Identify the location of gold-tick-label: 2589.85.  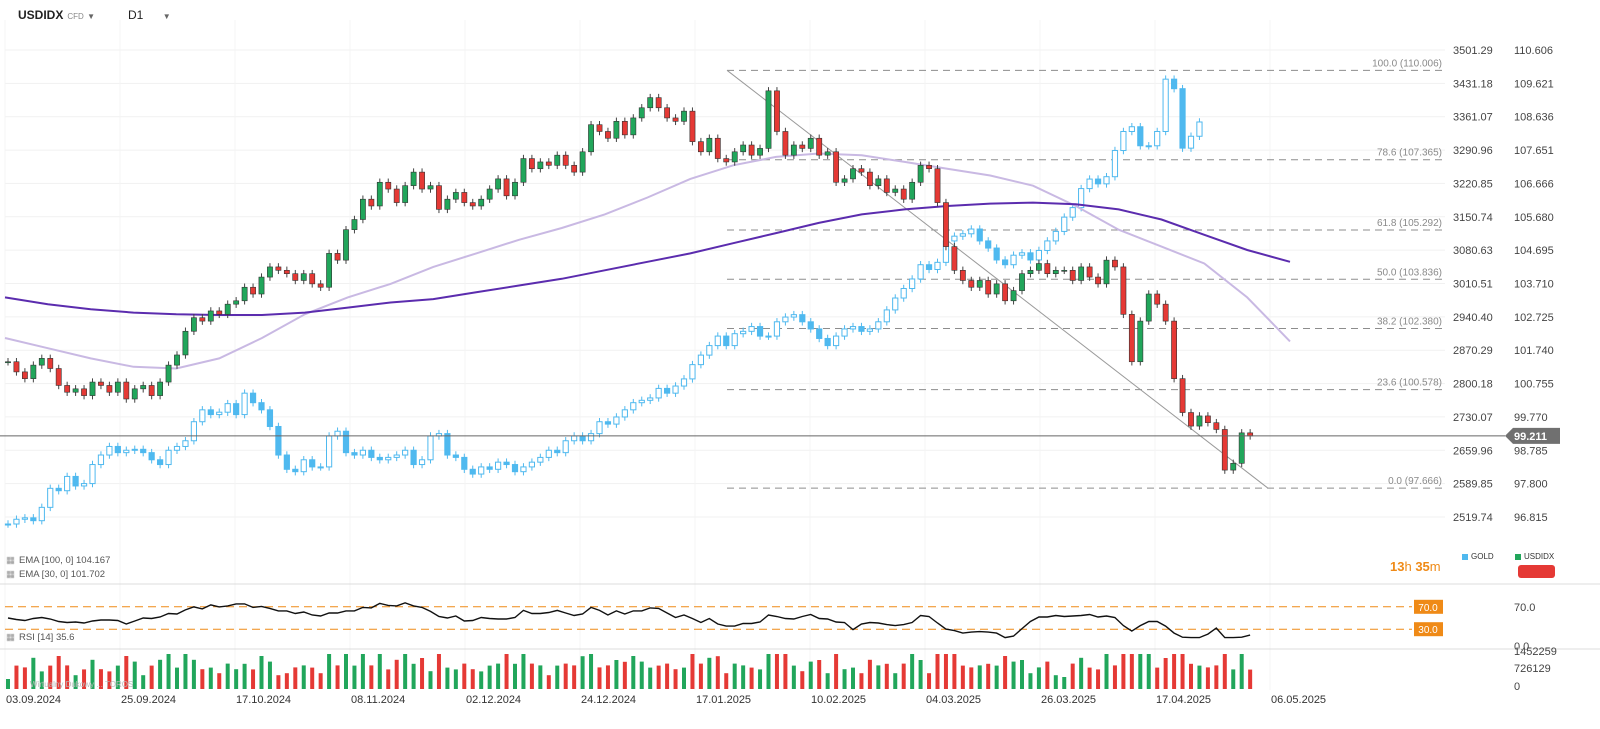
(1473, 485).